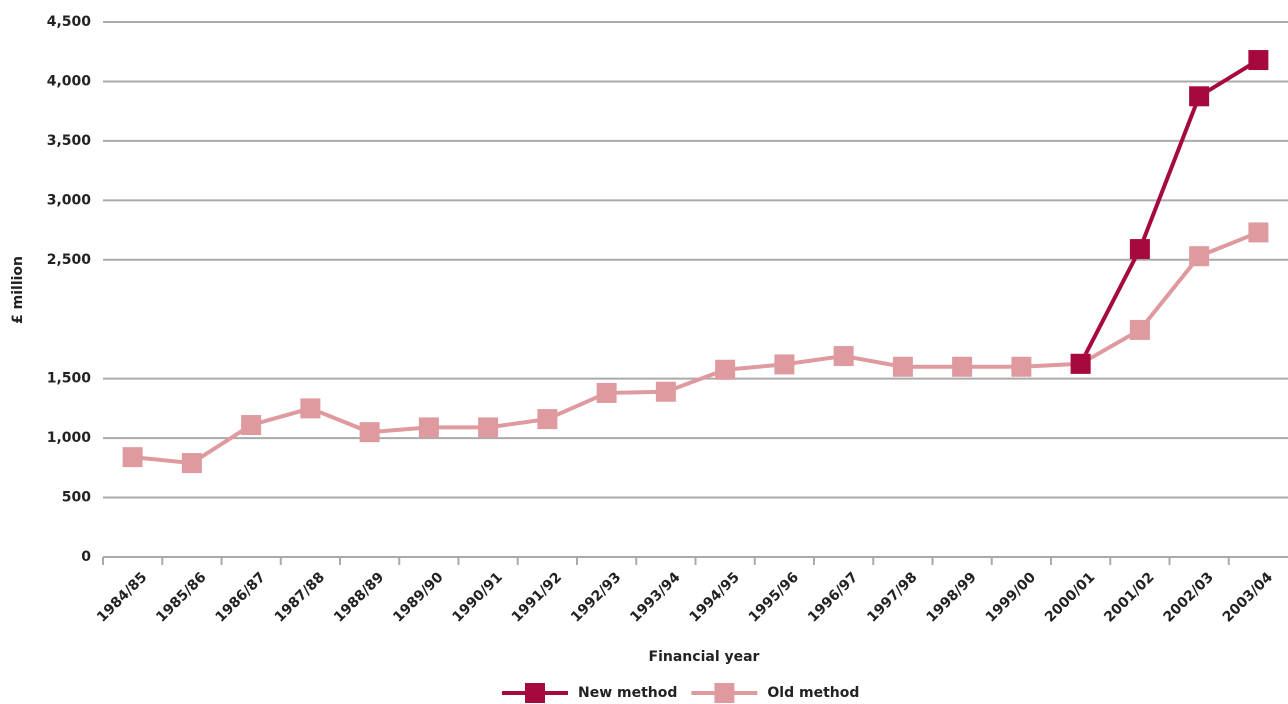 The width and height of the screenshot is (1288, 704). Describe the element at coordinates (181, 597) in the screenshot. I see `x-tick-label: 1985/86` at that location.